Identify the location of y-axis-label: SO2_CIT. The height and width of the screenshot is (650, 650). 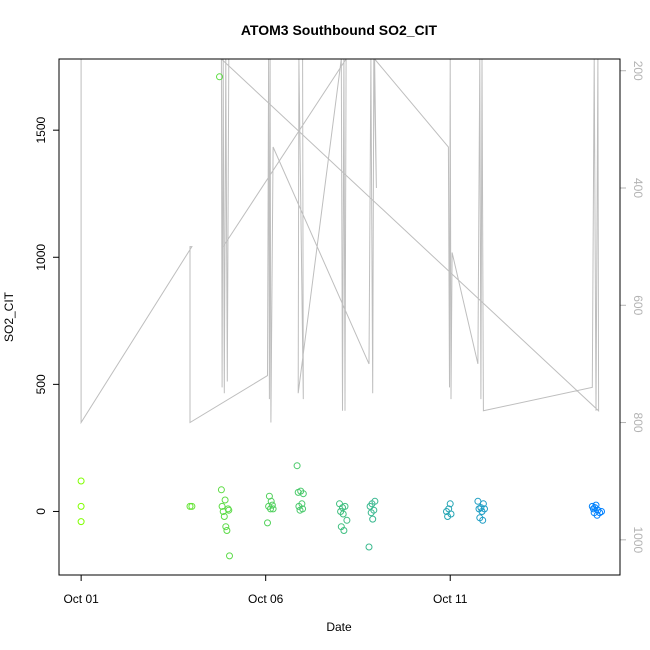
(9, 316).